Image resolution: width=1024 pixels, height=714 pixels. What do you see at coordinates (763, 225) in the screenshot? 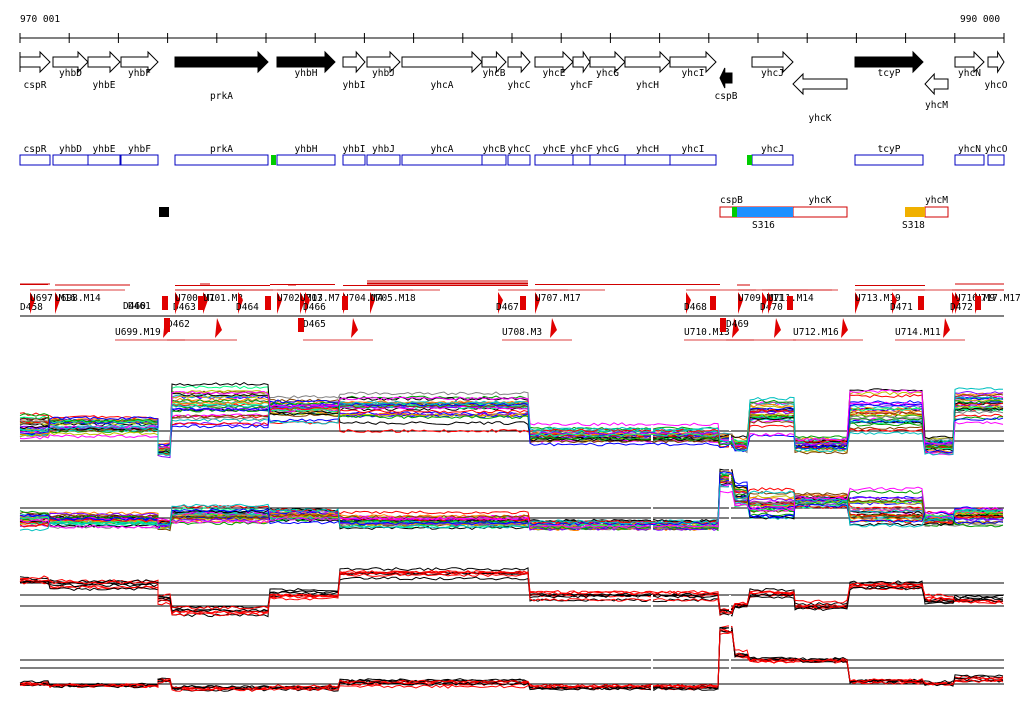
I see `segment-label-s316: S316` at bounding box center [763, 225].